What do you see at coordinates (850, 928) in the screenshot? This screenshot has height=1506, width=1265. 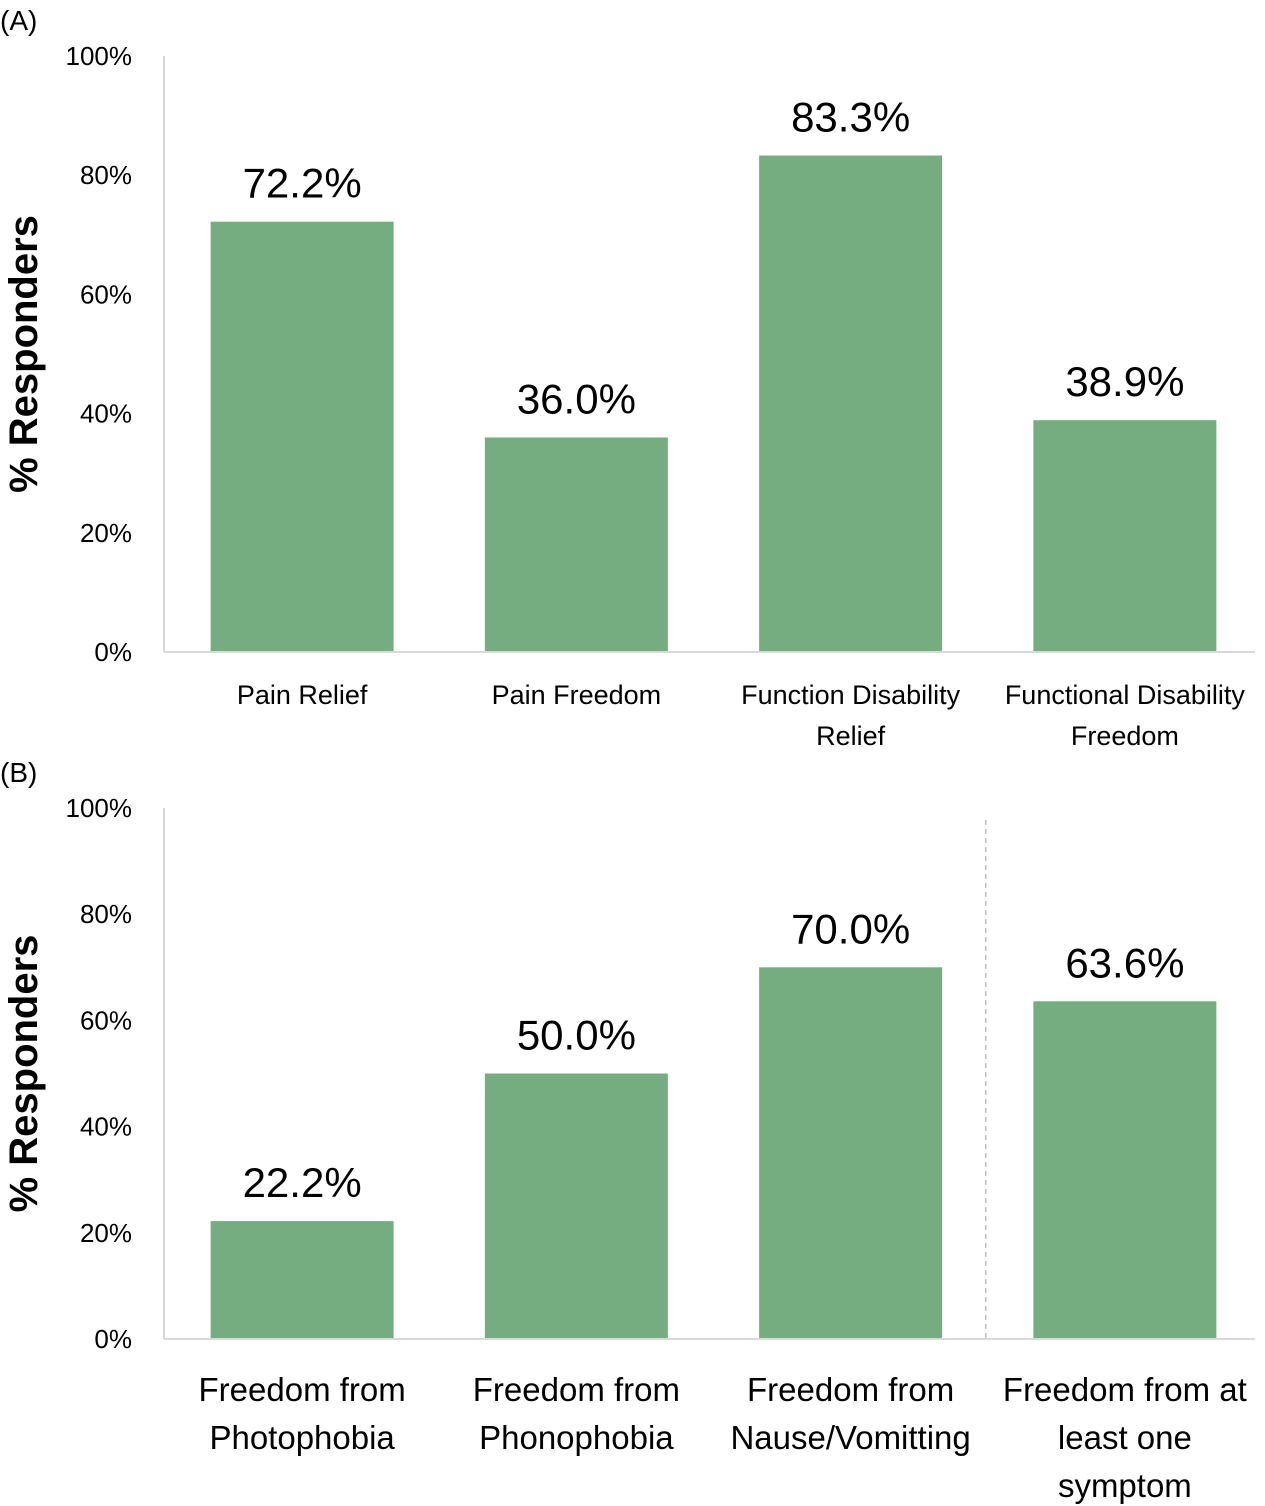 I see `data-label: 70.0%` at bounding box center [850, 928].